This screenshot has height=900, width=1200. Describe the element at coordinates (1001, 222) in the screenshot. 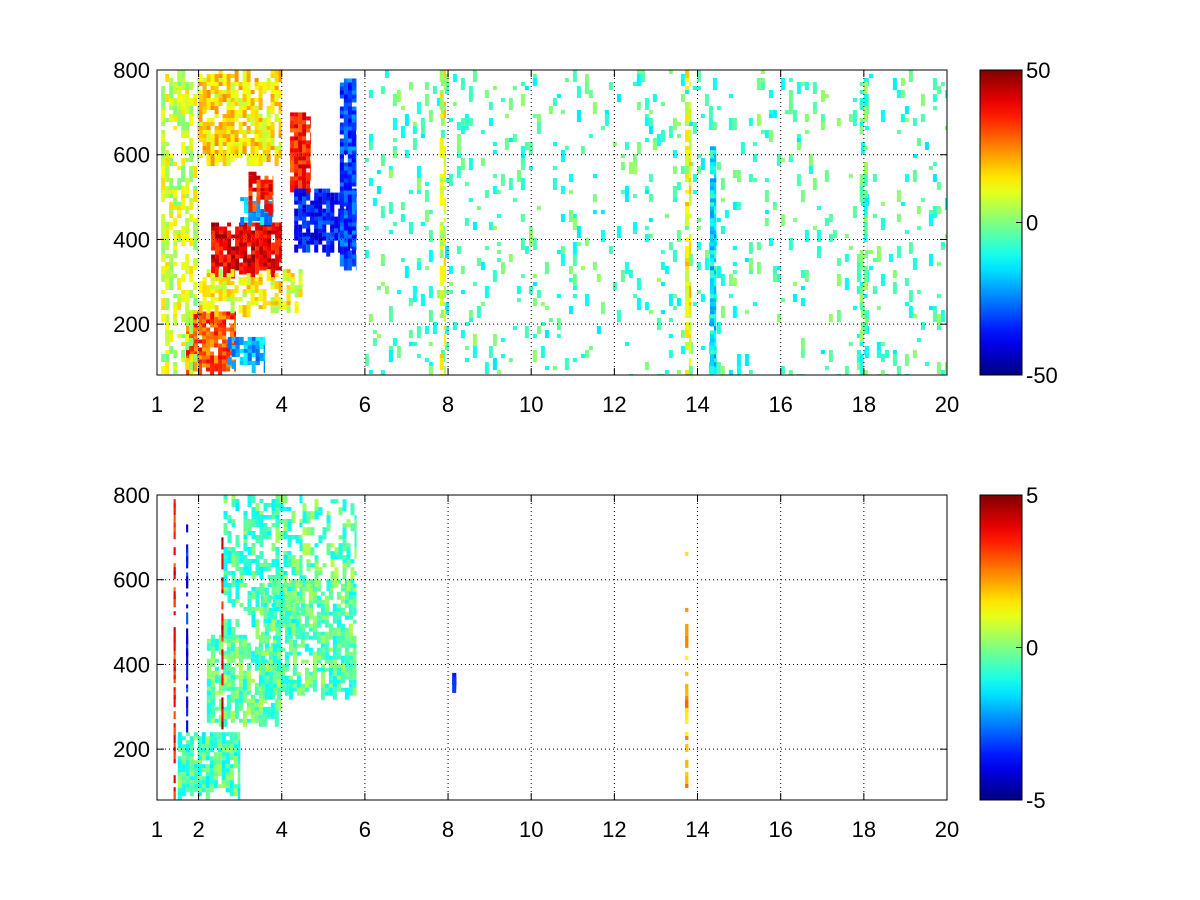

I see `colorbar-gradient` at that location.